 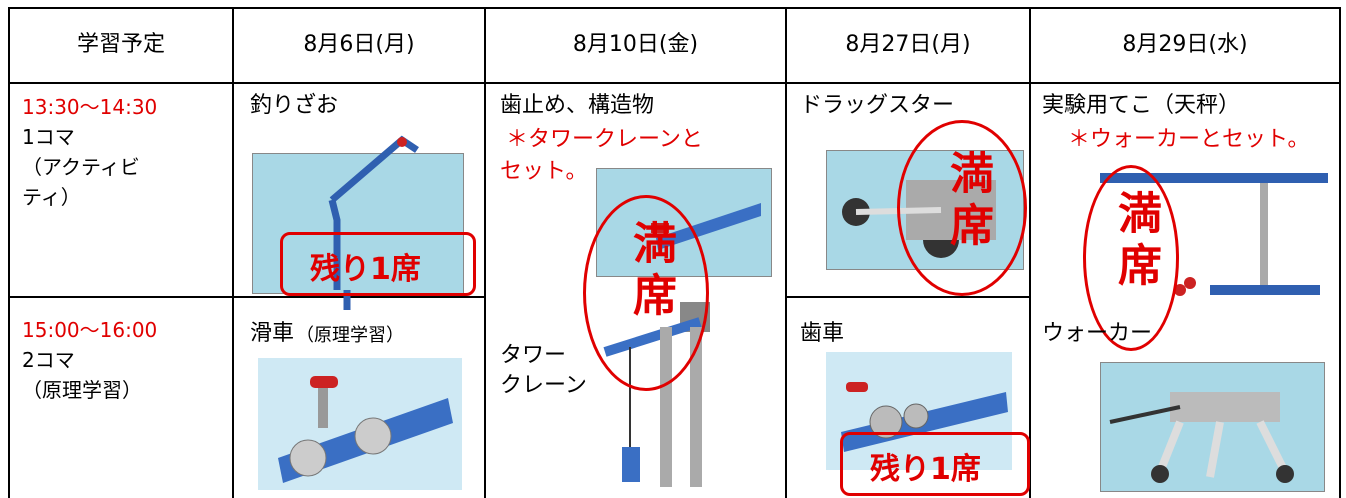 What do you see at coordinates (877, 105) in the screenshot?
I see `class-title: ドラッグスター` at bounding box center [877, 105].